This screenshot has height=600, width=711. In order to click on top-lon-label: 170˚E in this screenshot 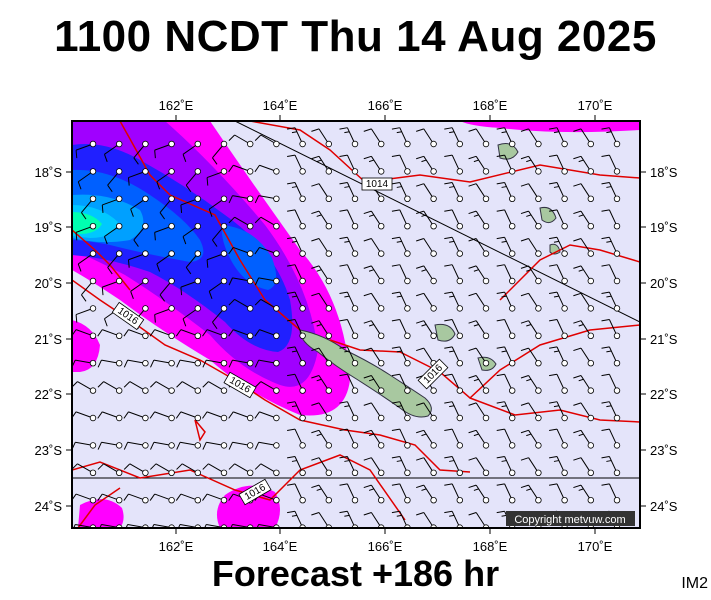, I will do `click(595, 105)`.